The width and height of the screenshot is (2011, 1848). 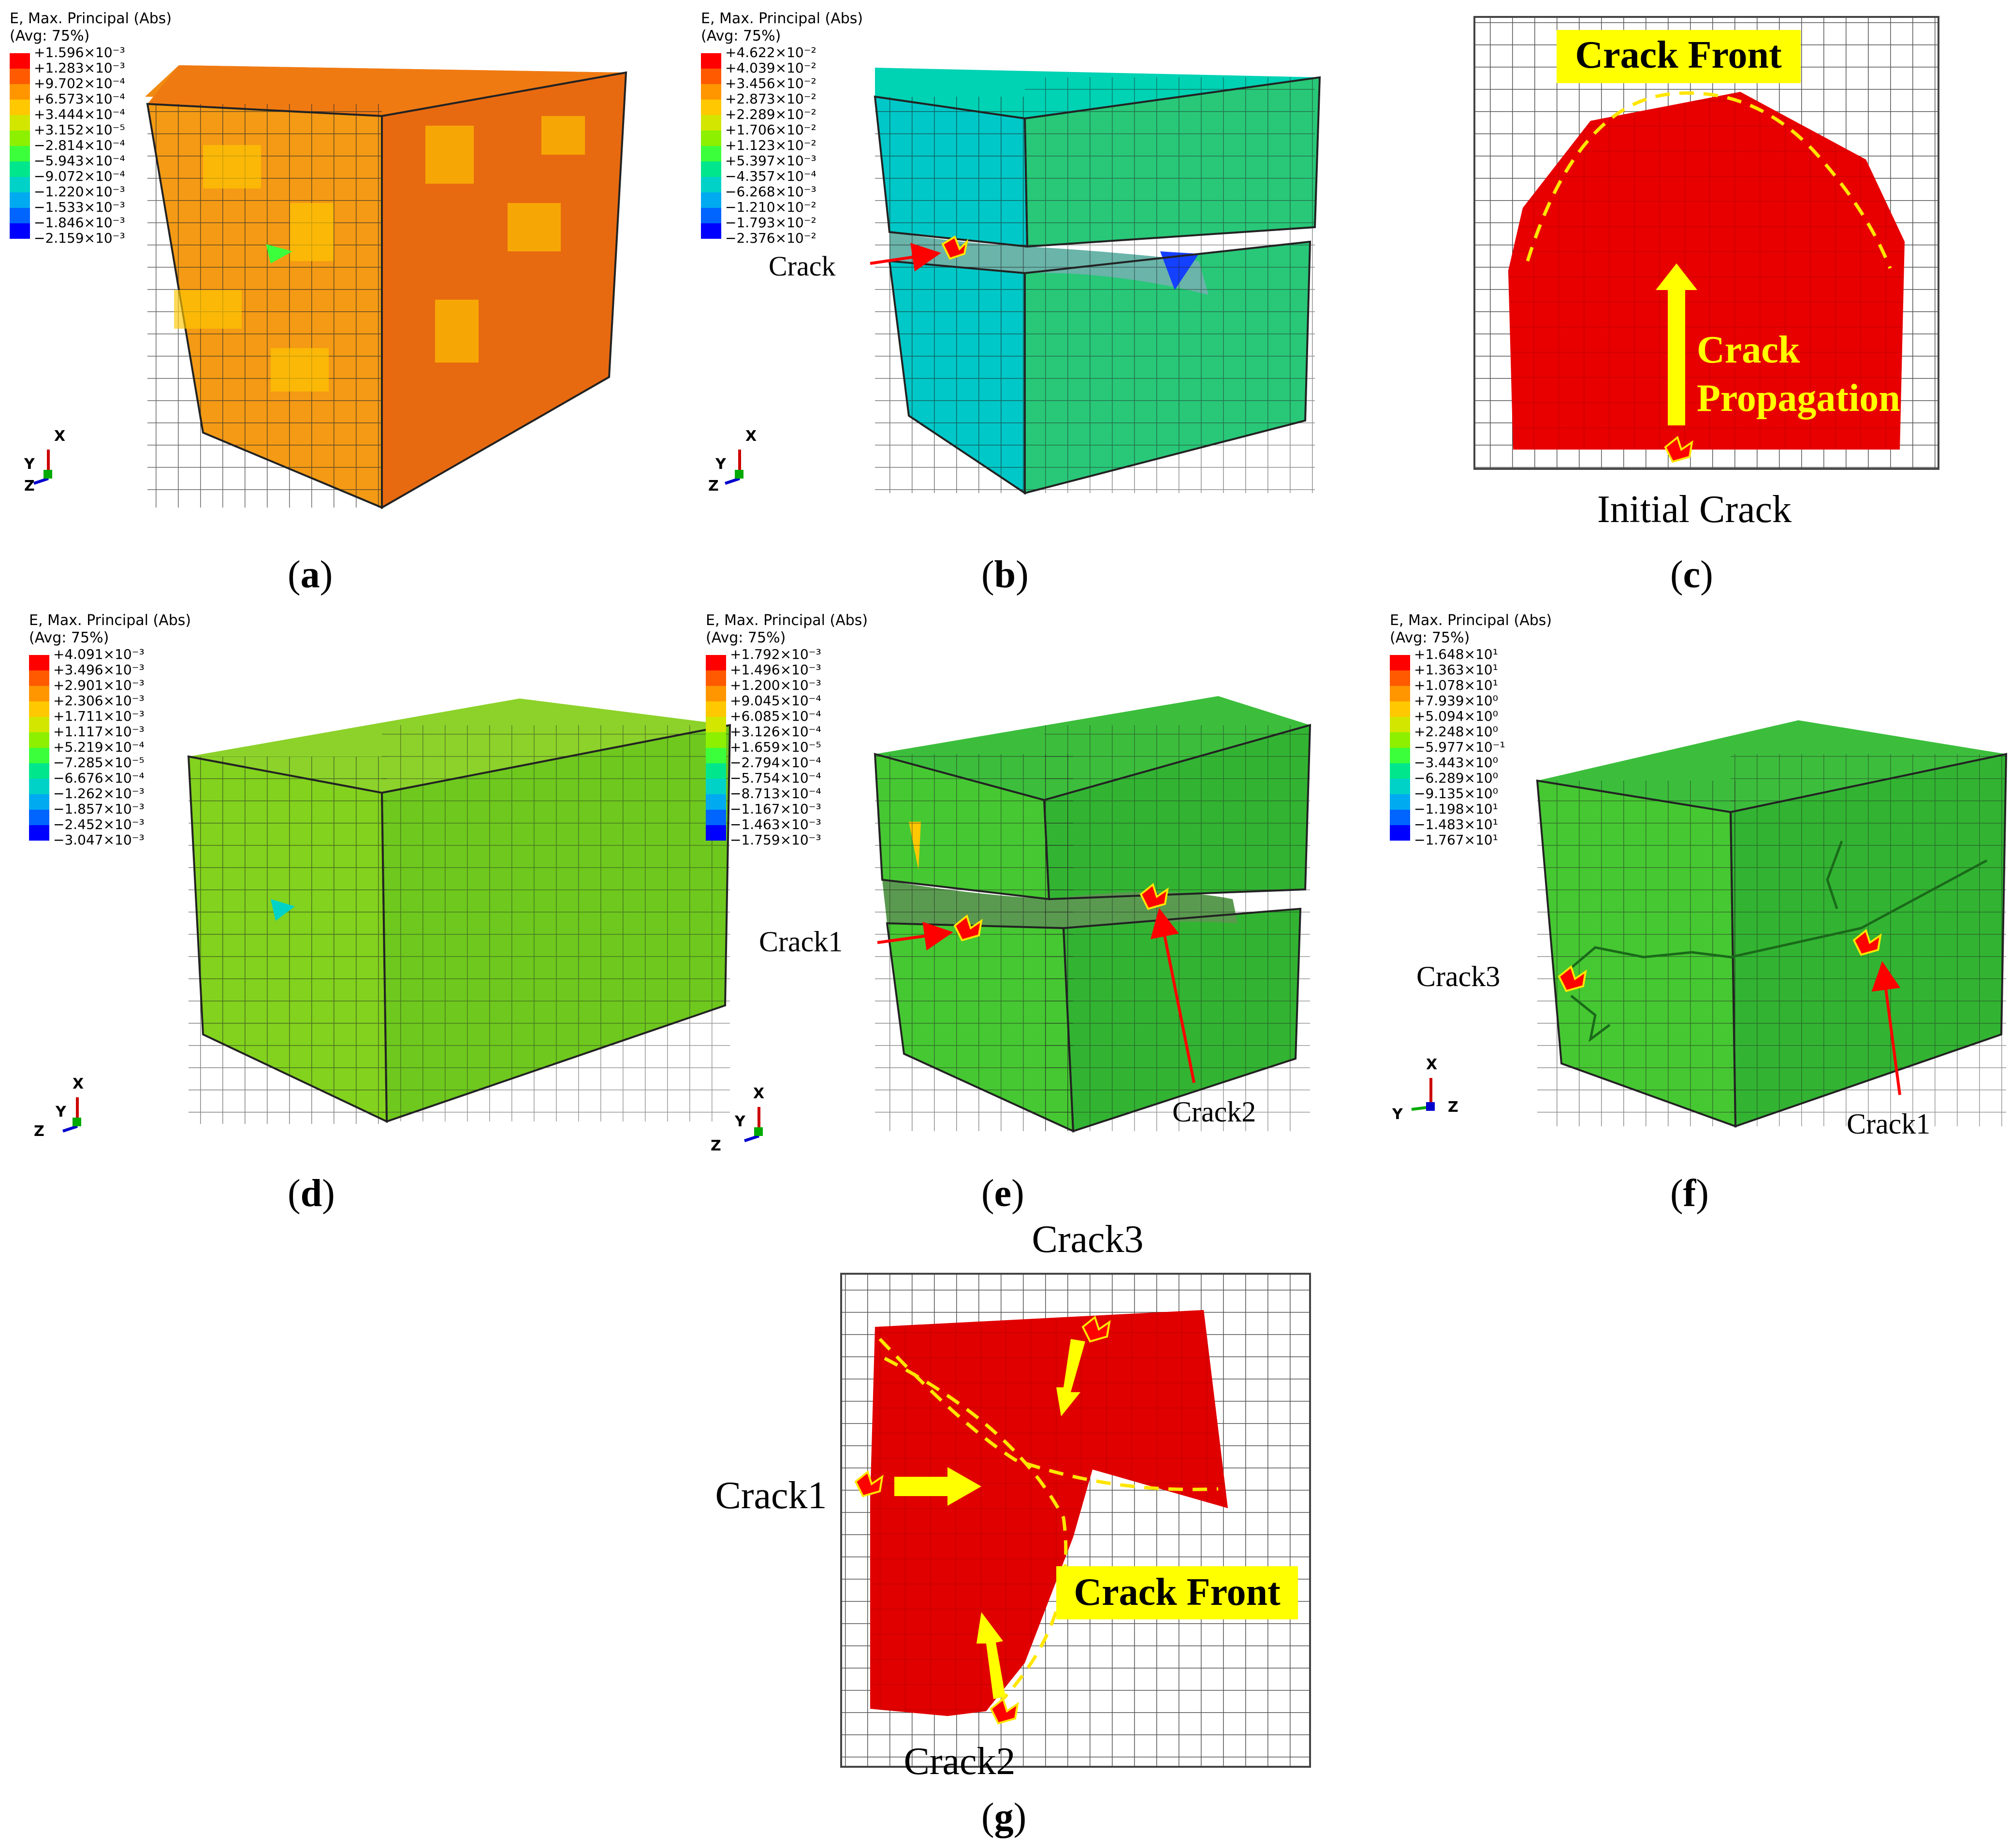 What do you see at coordinates (1695, 509) in the screenshot?
I see `label-initial-crack: Initial Crack` at bounding box center [1695, 509].